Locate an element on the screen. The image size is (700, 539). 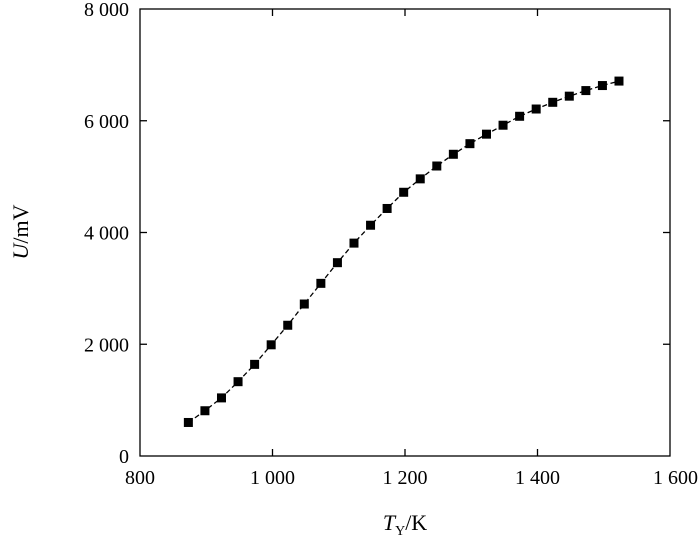
x-tick-label: 1 200 is located at coordinates (405, 478).